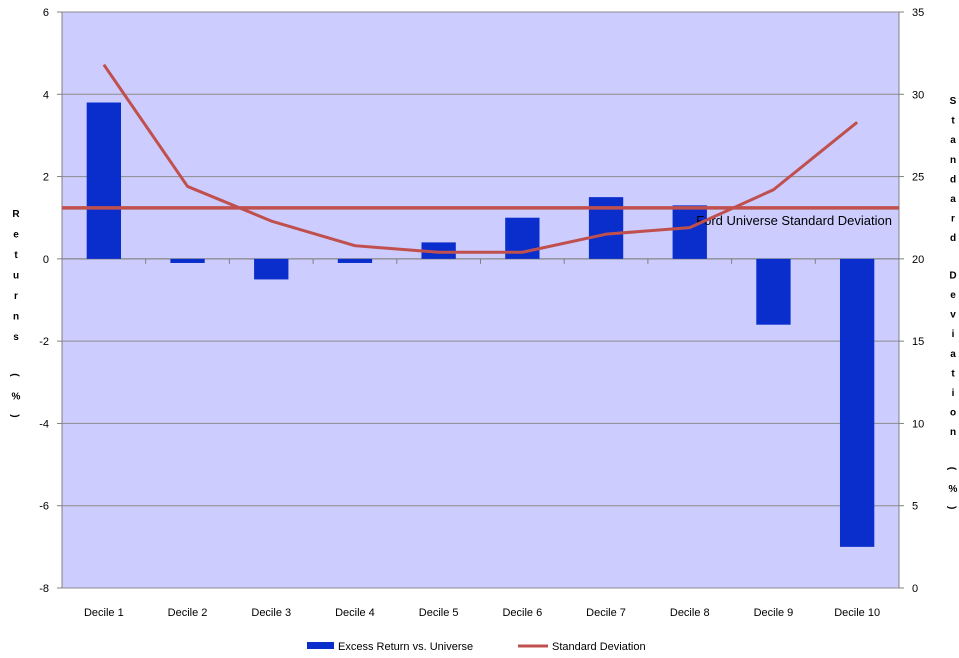 Image resolution: width=959 pixels, height=658 pixels. Describe the element at coordinates (952, 275) in the screenshot. I see `axis-label-letter: D` at that location.